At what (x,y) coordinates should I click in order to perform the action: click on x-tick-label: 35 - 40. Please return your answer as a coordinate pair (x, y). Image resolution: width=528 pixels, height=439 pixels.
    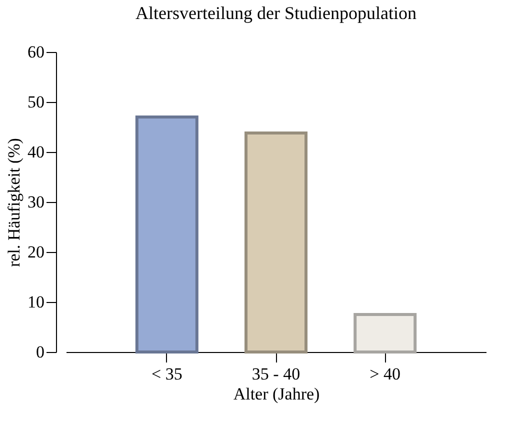
    Looking at the image, I should click on (276, 374).